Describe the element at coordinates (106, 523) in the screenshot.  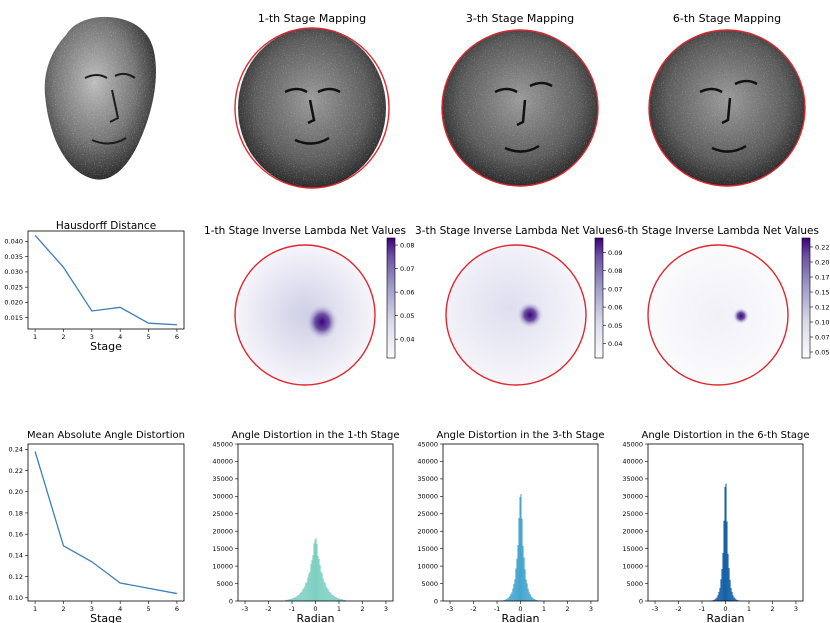
I see `series-line` at that location.